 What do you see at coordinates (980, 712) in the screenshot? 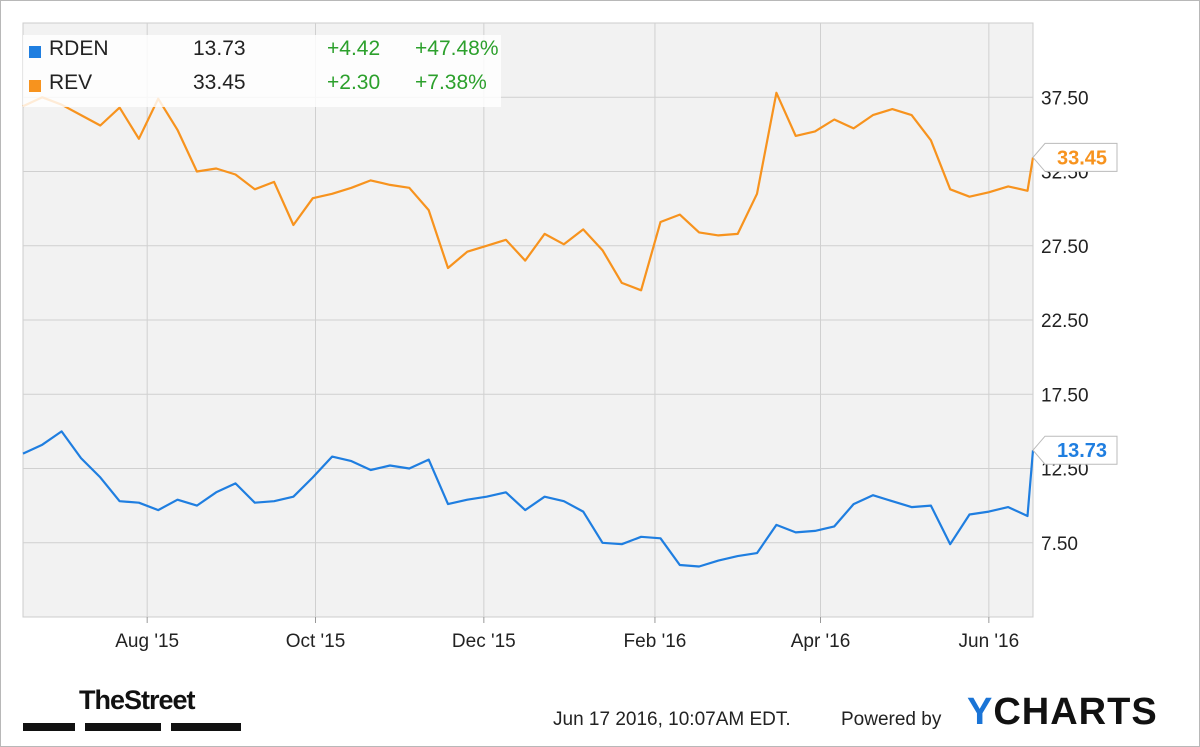
I see `ycharts-logo-y: Y` at bounding box center [980, 712].